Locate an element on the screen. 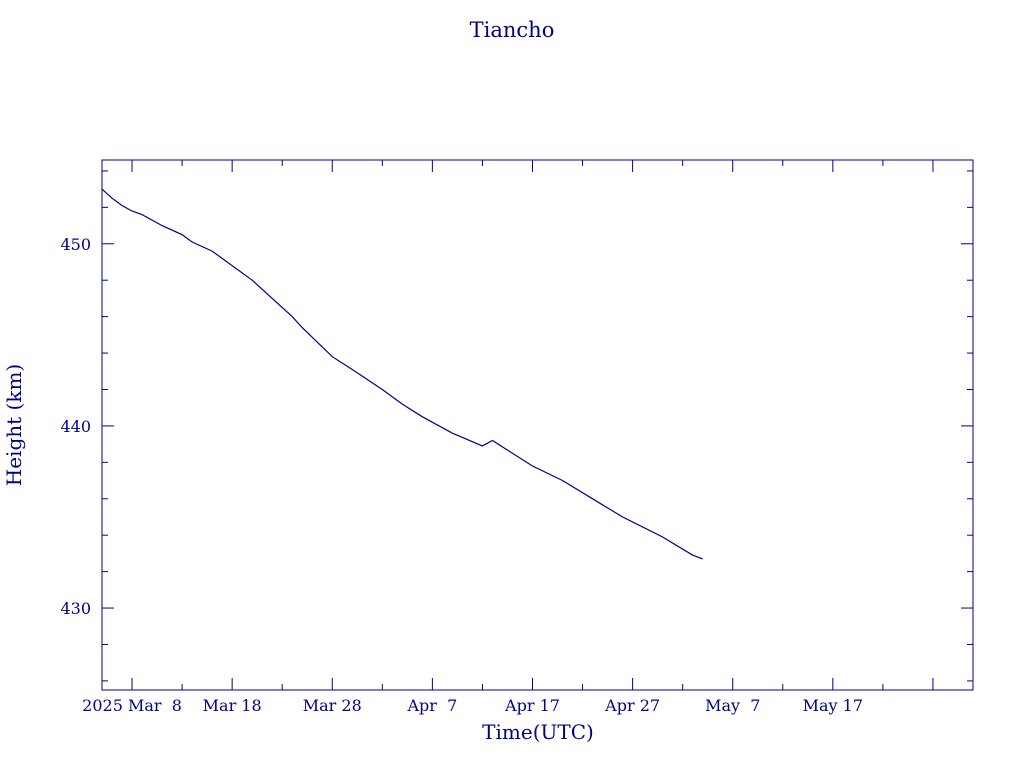 The width and height of the screenshot is (1024, 768). chart-title: Tiancho is located at coordinates (512, 30).